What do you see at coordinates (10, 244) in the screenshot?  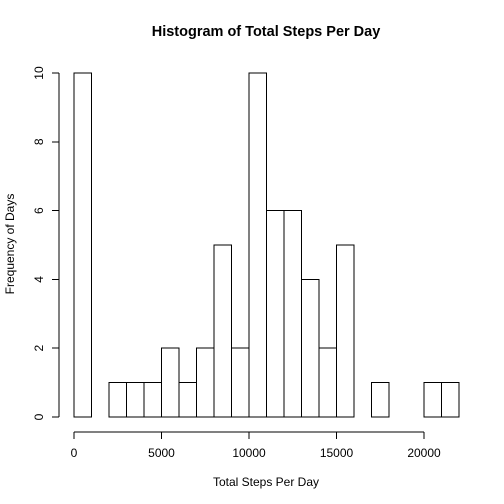 I see `y-axis-label: Frequency of Days` at bounding box center [10, 244].